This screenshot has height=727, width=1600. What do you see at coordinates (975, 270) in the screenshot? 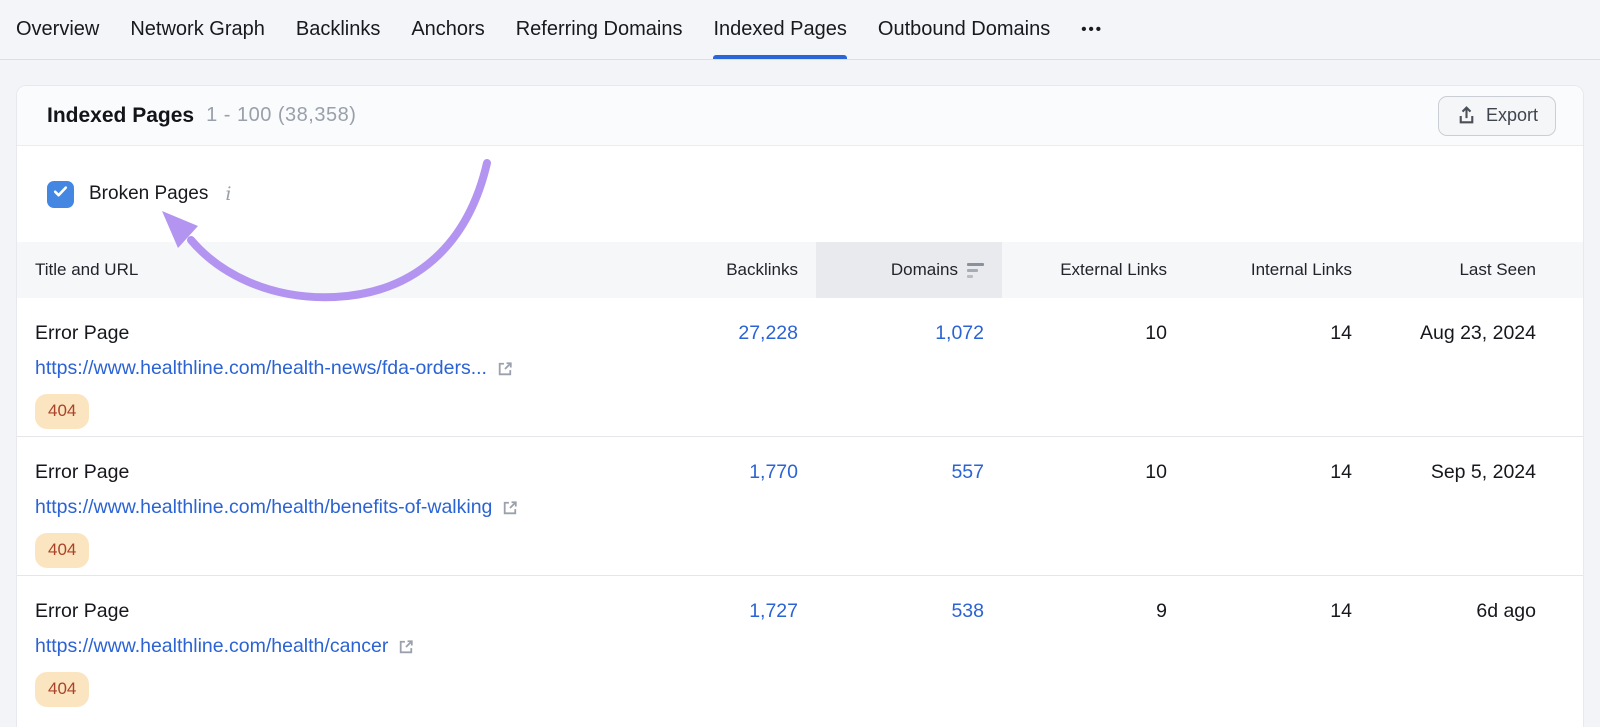
I see `sort-desc-icon` at bounding box center [975, 270].